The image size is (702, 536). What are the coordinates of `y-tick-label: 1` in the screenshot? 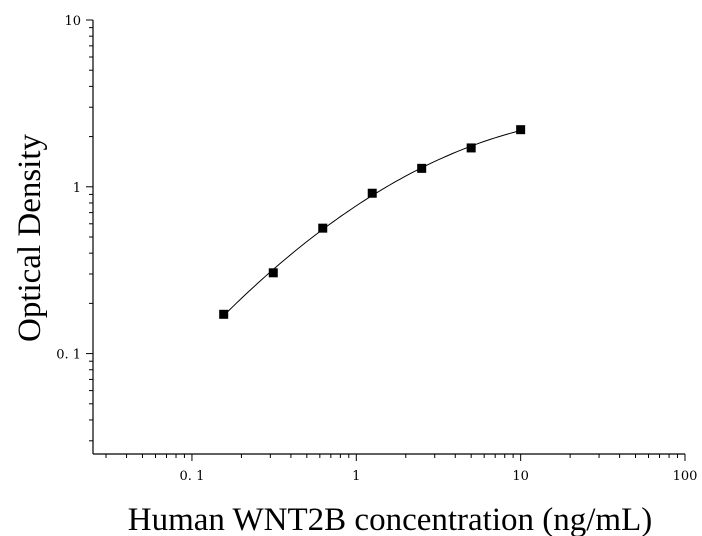 It's located at (77, 188).